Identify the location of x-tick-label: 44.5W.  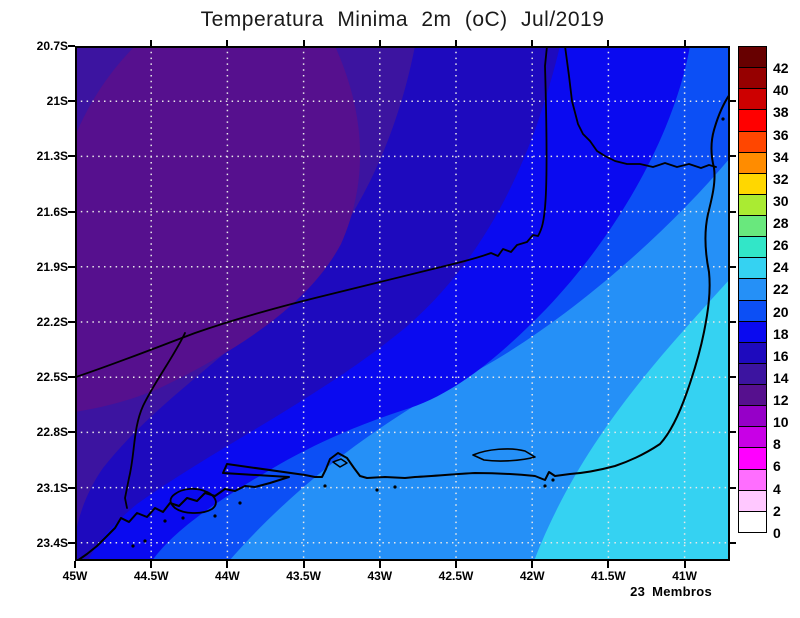
(151, 576).